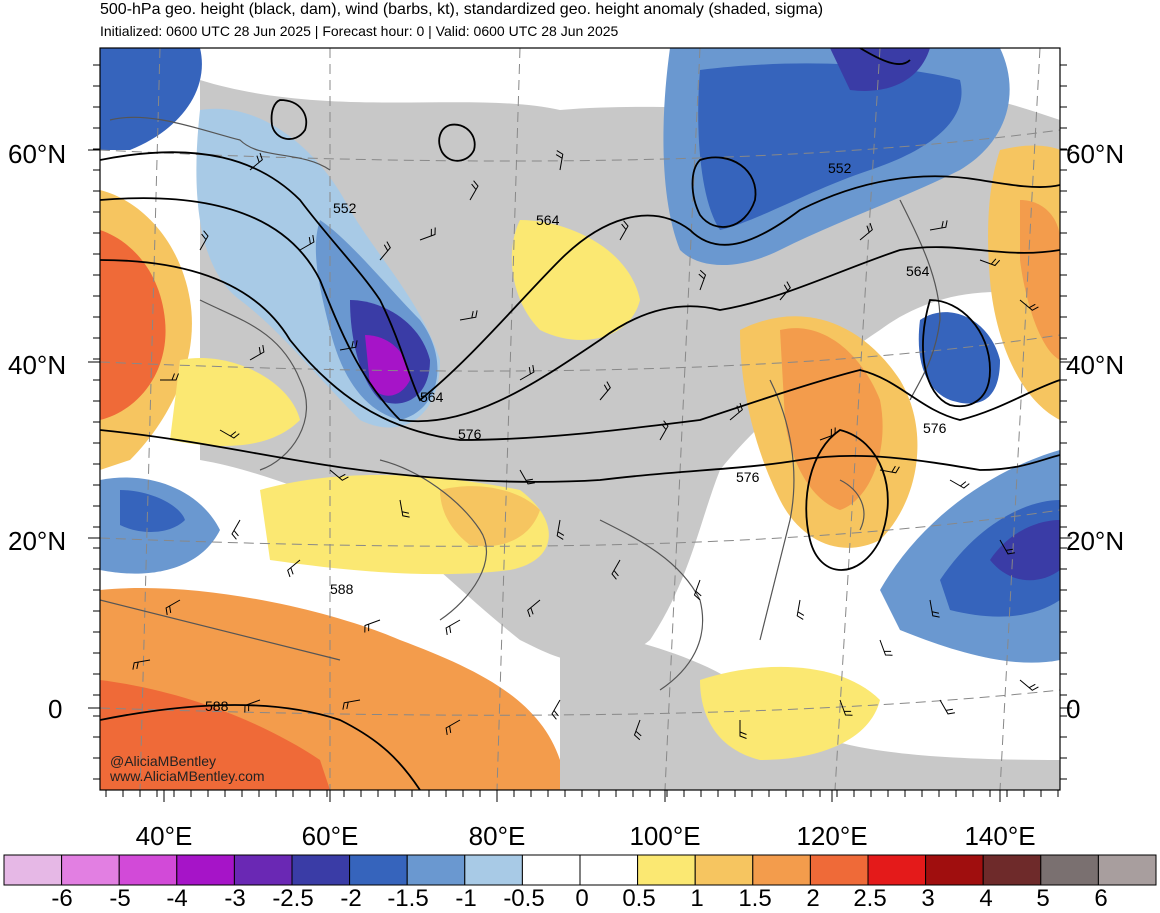 This screenshot has width=1160, height=913. Describe the element at coordinates (497, 836) in the screenshot. I see `lon-label-80e: 80°E` at that location.